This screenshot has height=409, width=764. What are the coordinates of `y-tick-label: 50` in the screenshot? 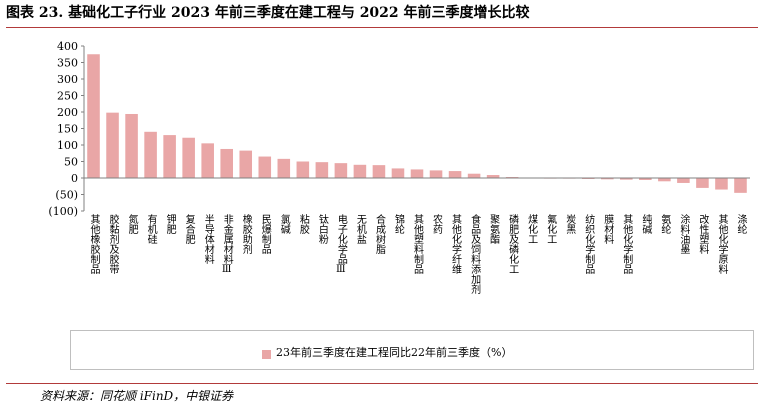 It's located at (71, 162).